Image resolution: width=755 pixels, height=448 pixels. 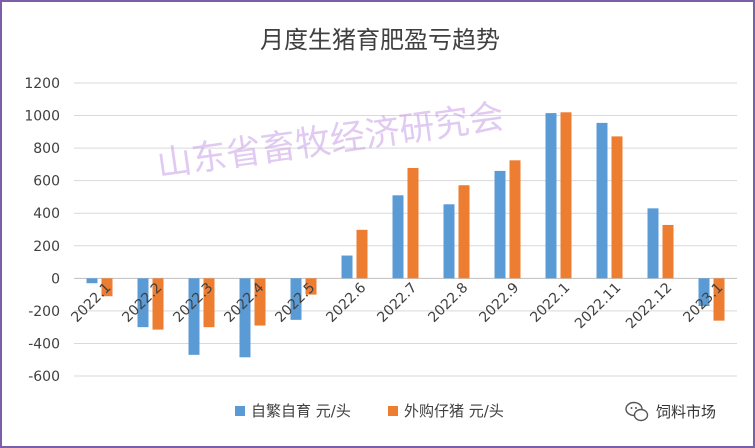 I want to click on bar-series-2-2022.11, so click(x=617, y=207).